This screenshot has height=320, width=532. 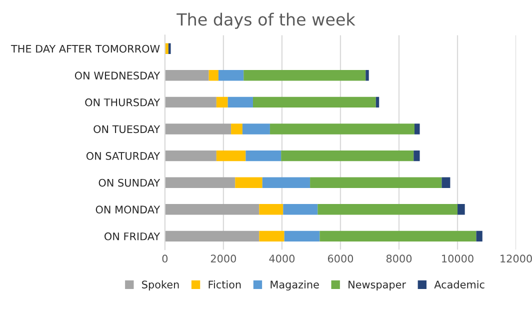 What do you see at coordinates (123, 156) in the screenshot?
I see `y-tick-label: ON SATURDAY` at bounding box center [123, 156].